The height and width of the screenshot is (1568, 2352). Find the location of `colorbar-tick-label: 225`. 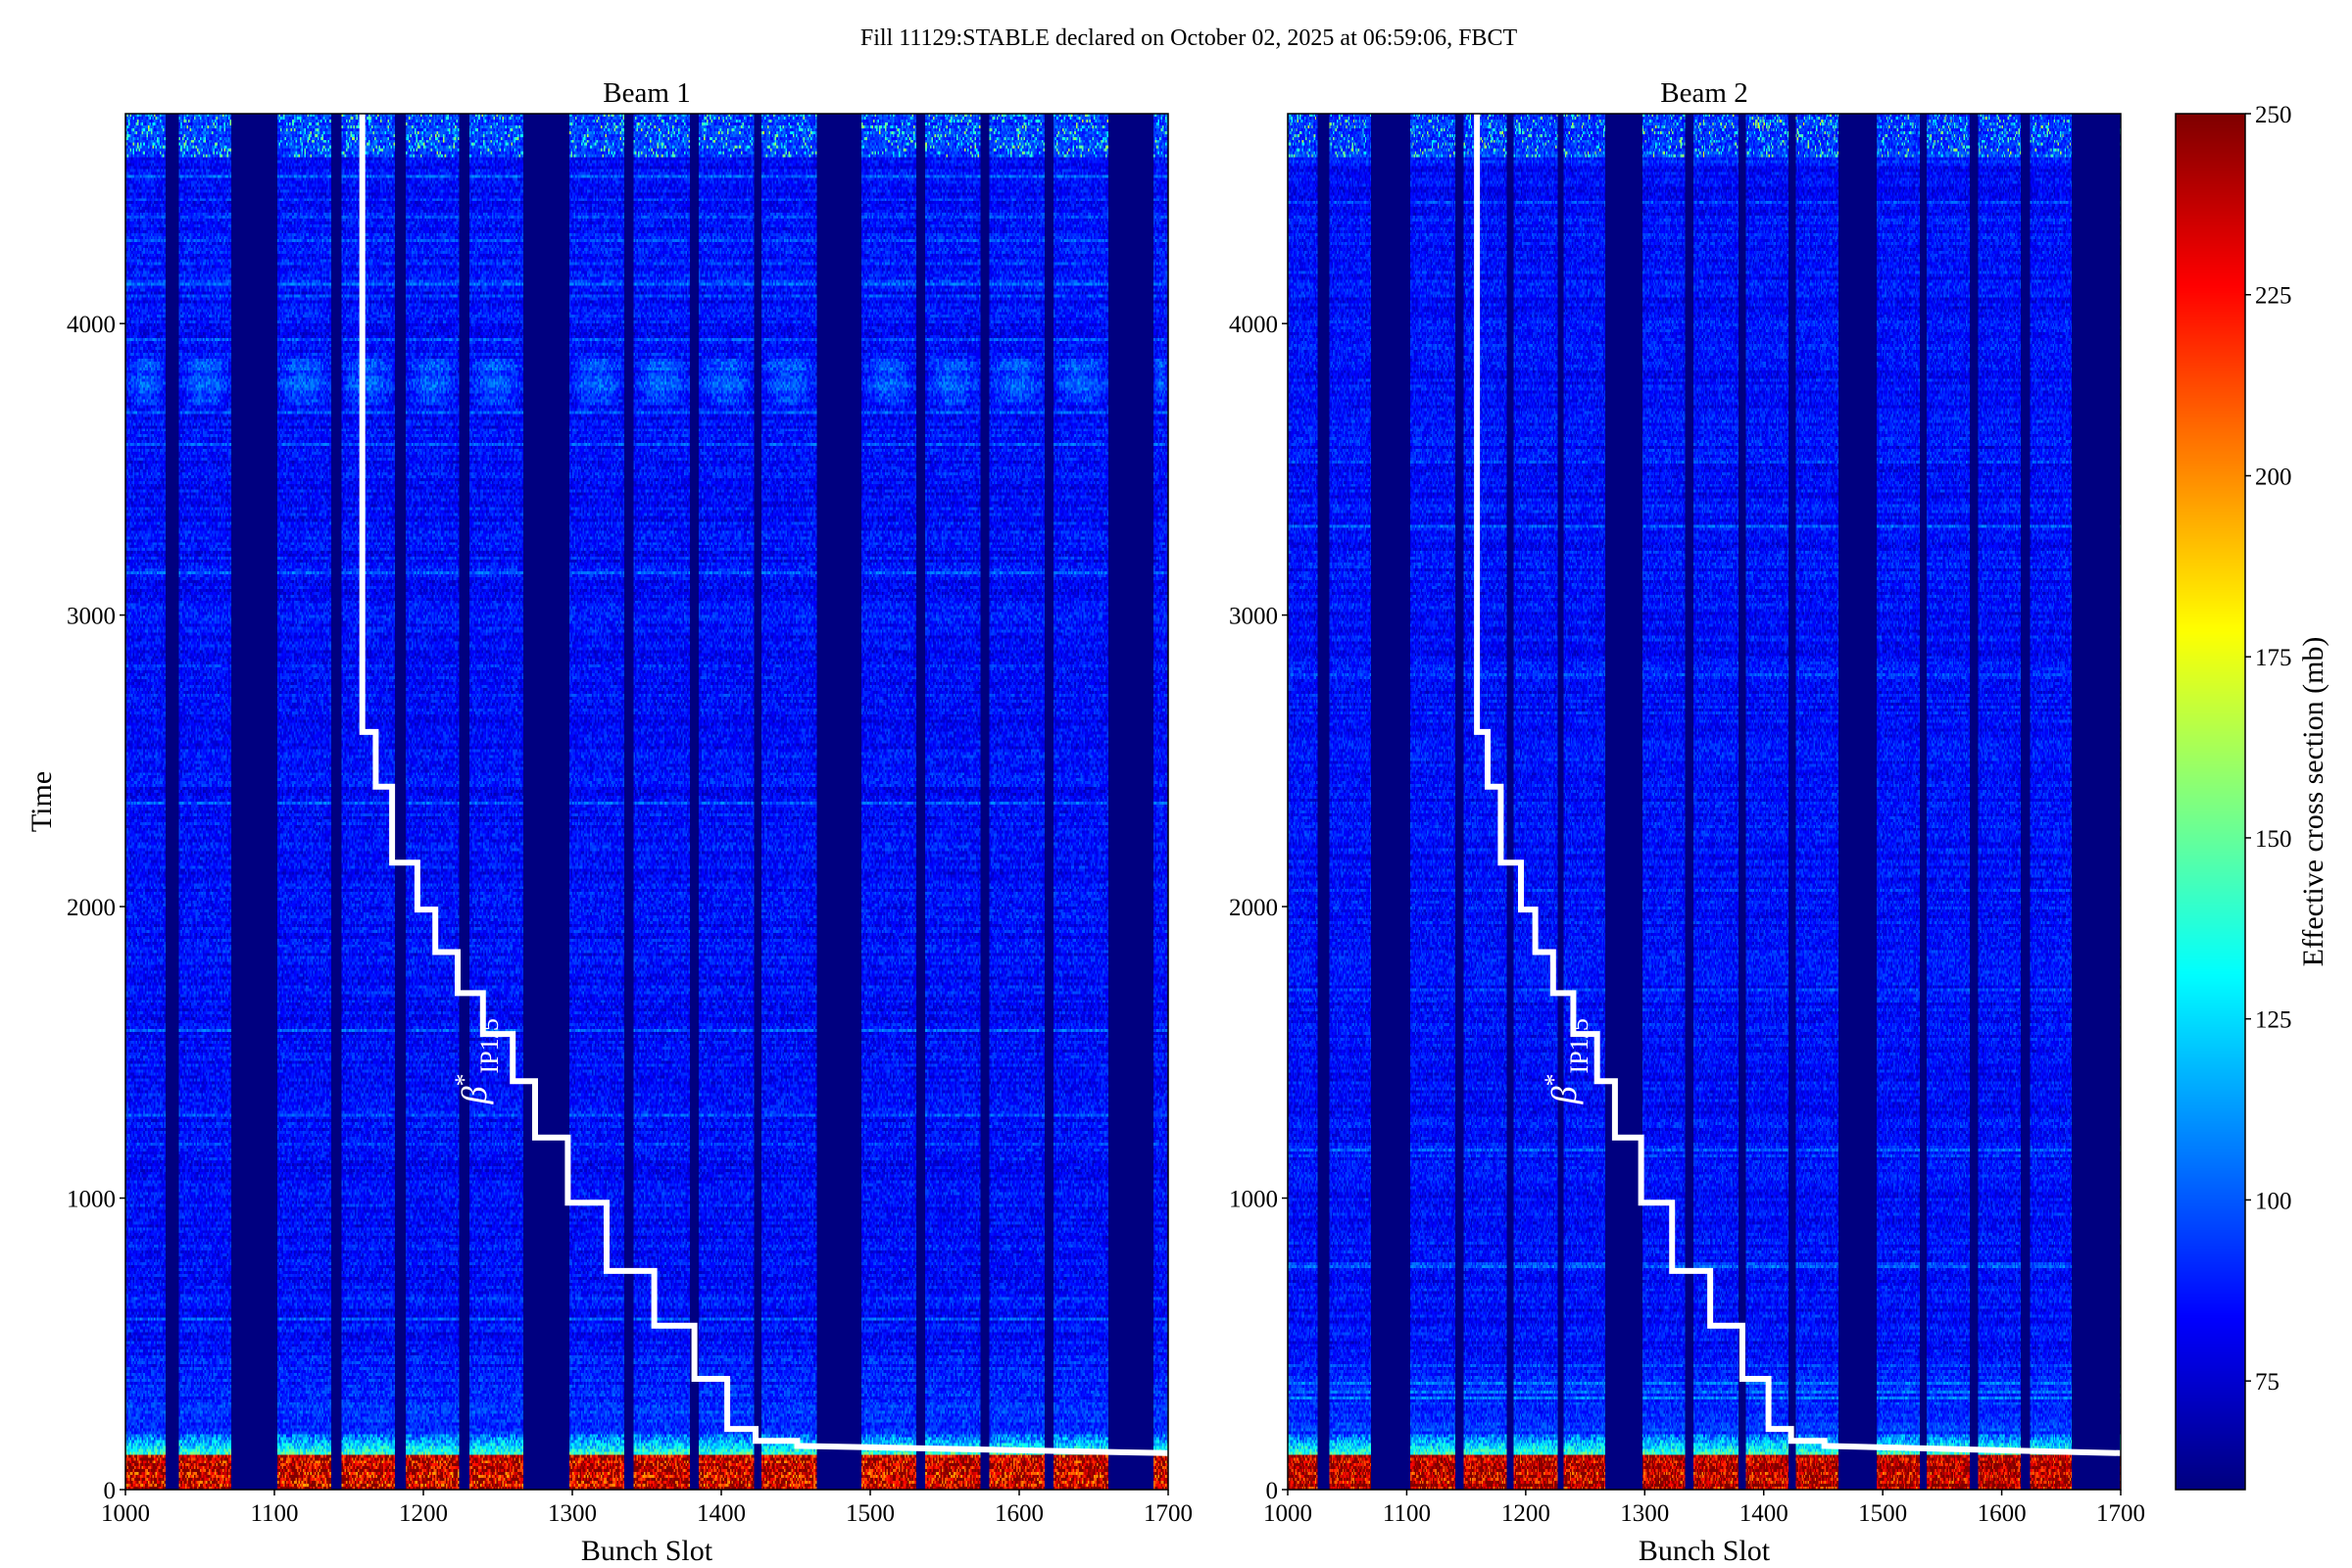

colorbar-tick-label: 225 is located at coordinates (2273, 296).